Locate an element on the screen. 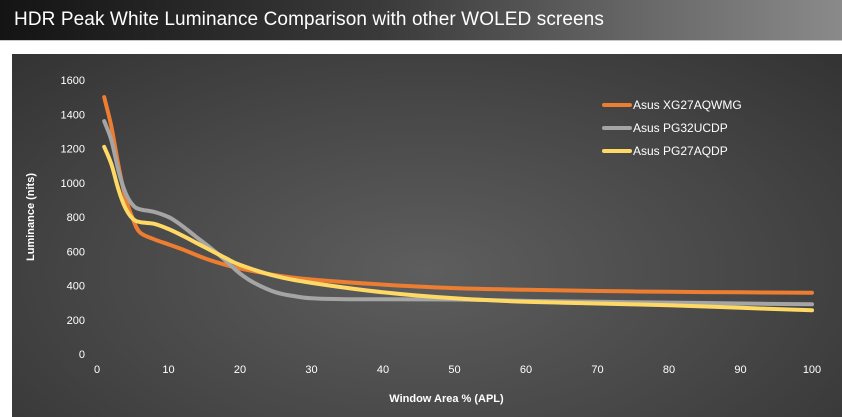  x-tick-label: 70 is located at coordinates (597, 370).